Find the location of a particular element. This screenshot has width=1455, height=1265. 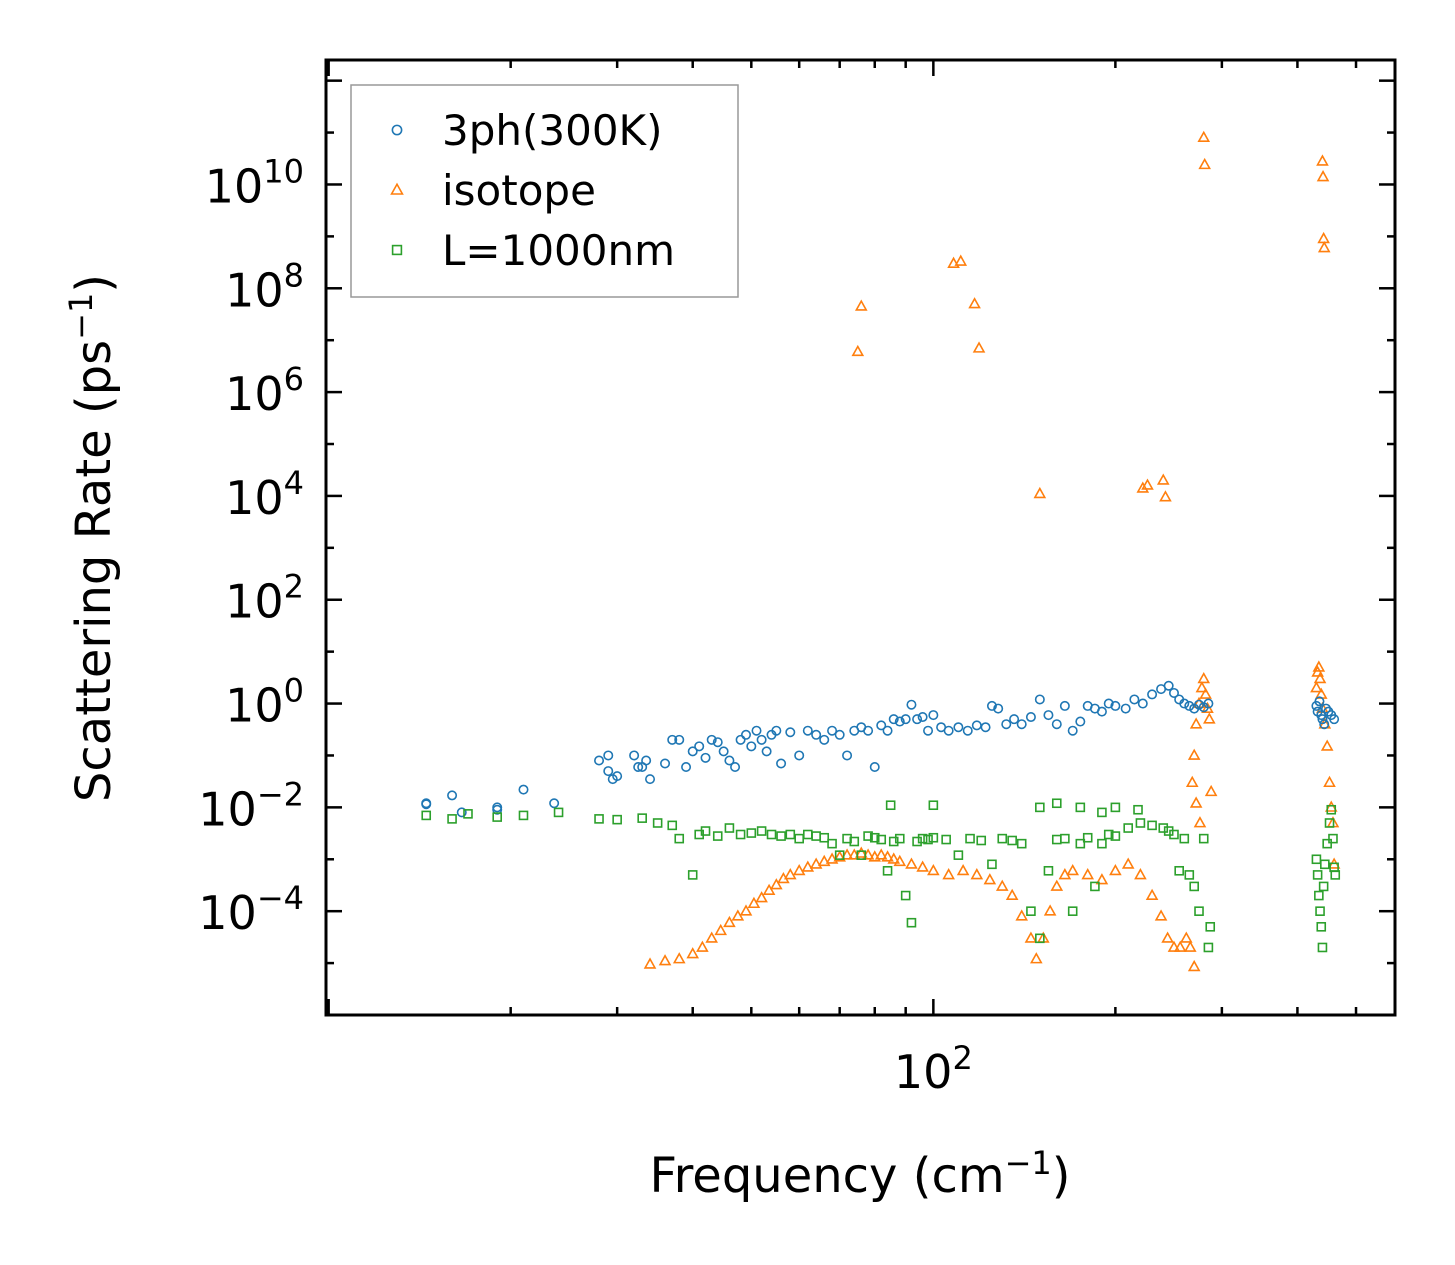

y-tick-label: 10¹⁰ is located at coordinates (254, 182).